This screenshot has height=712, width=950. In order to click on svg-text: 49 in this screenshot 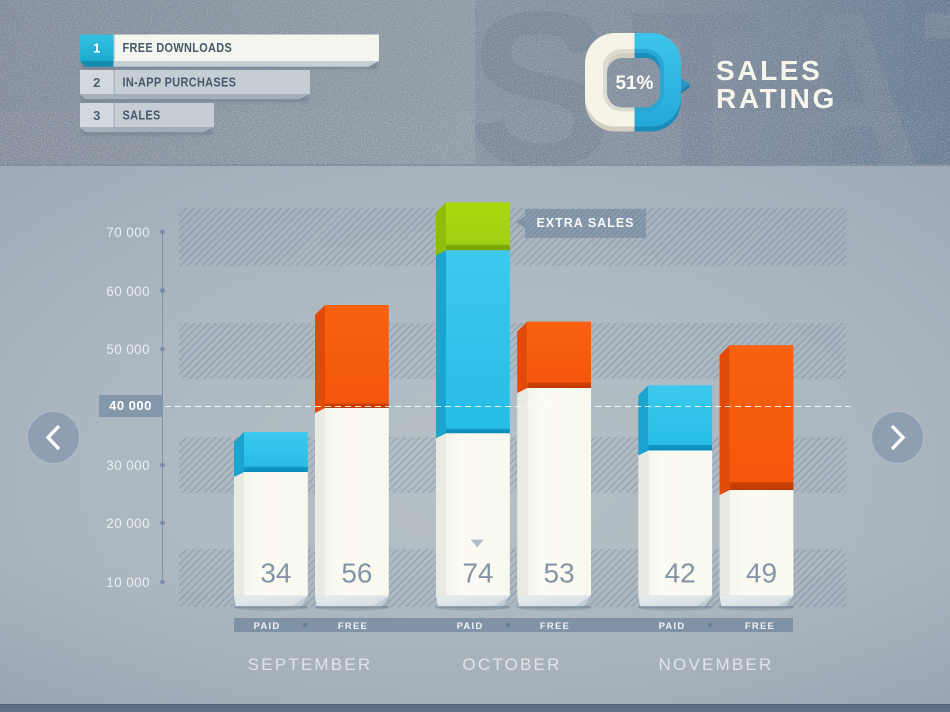, I will do `click(761, 573)`.